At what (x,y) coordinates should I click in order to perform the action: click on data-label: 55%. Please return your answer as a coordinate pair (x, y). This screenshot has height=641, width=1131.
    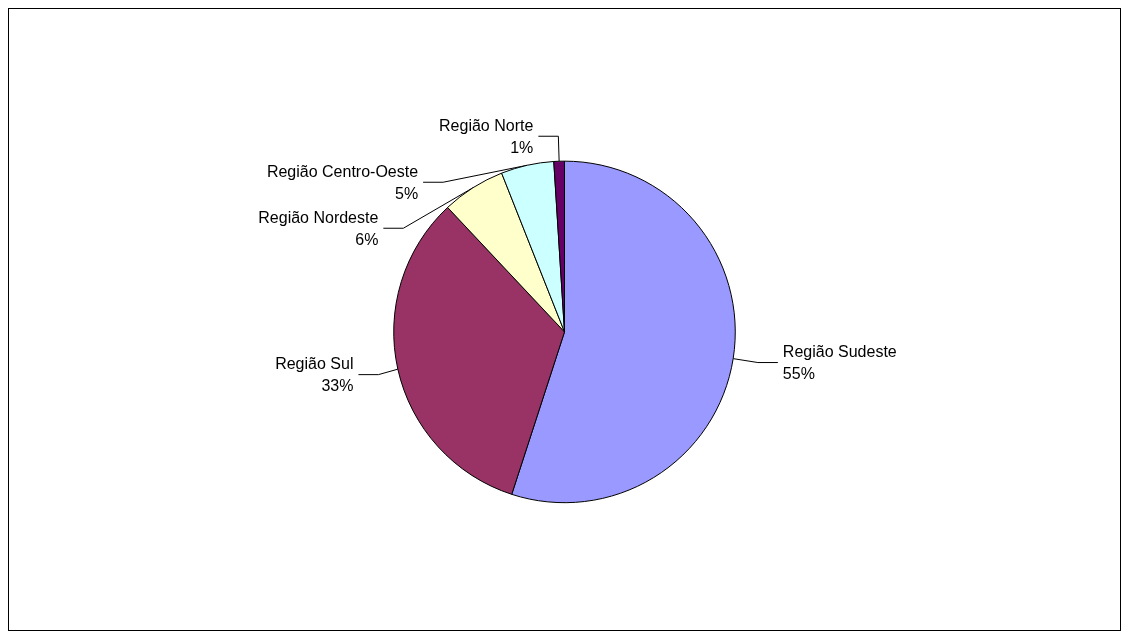
    Looking at the image, I should click on (798, 374).